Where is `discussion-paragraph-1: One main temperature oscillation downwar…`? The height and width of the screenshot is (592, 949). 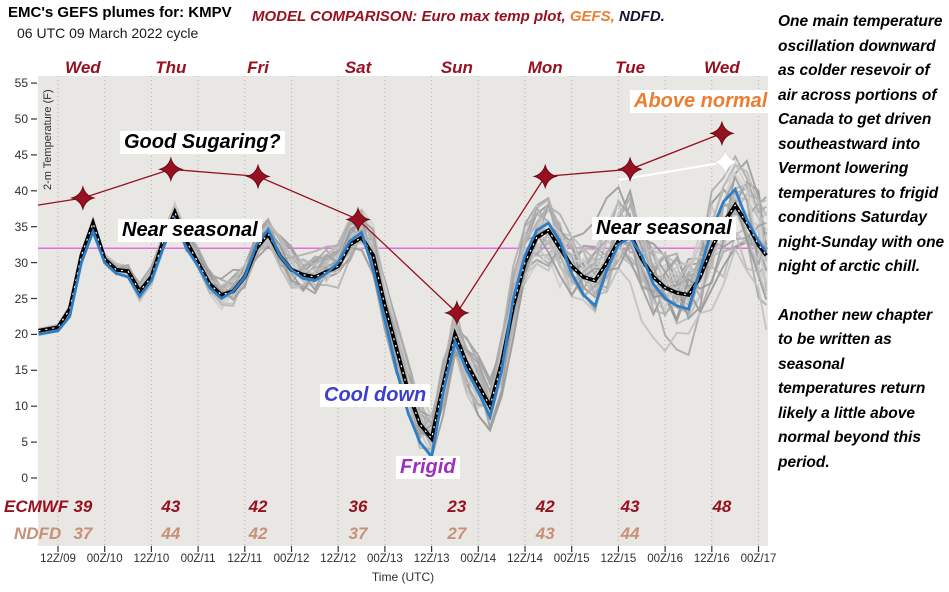 discussion-paragraph-1: One main temperature oscillation downwar… is located at coordinates (861, 144).